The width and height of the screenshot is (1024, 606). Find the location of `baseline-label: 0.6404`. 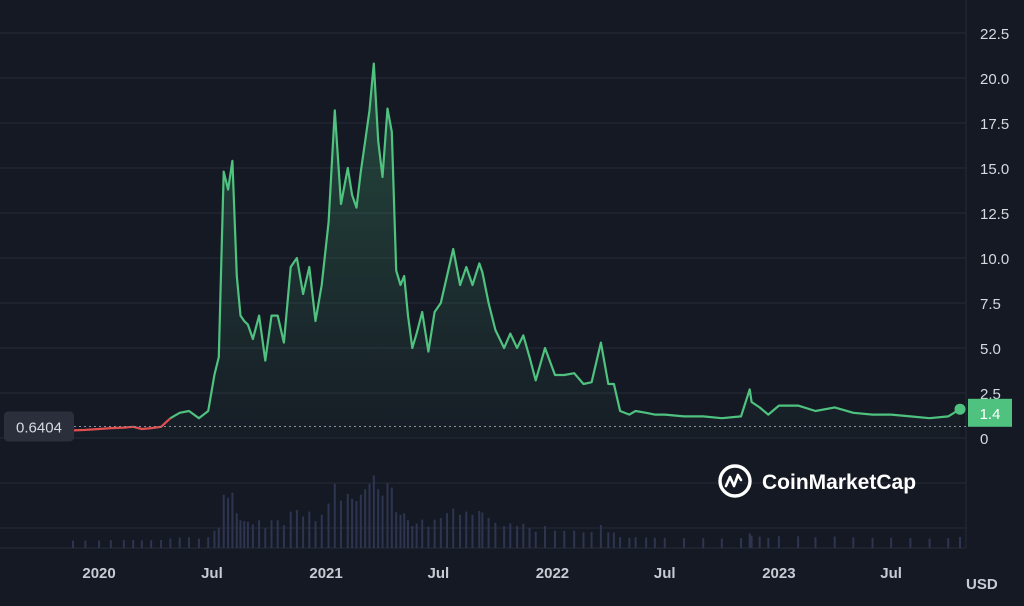

baseline-label: 0.6404 is located at coordinates (39, 427).